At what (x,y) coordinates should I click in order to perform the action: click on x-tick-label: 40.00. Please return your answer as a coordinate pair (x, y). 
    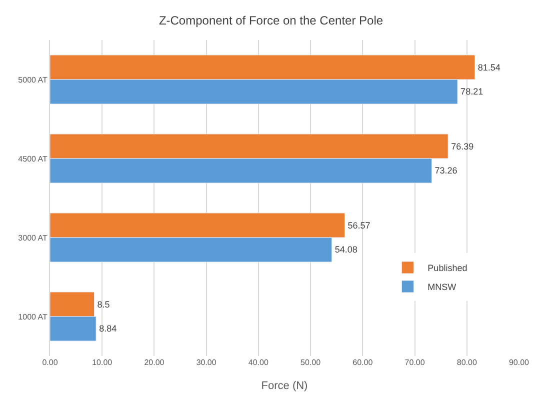
    Looking at the image, I should click on (258, 362).